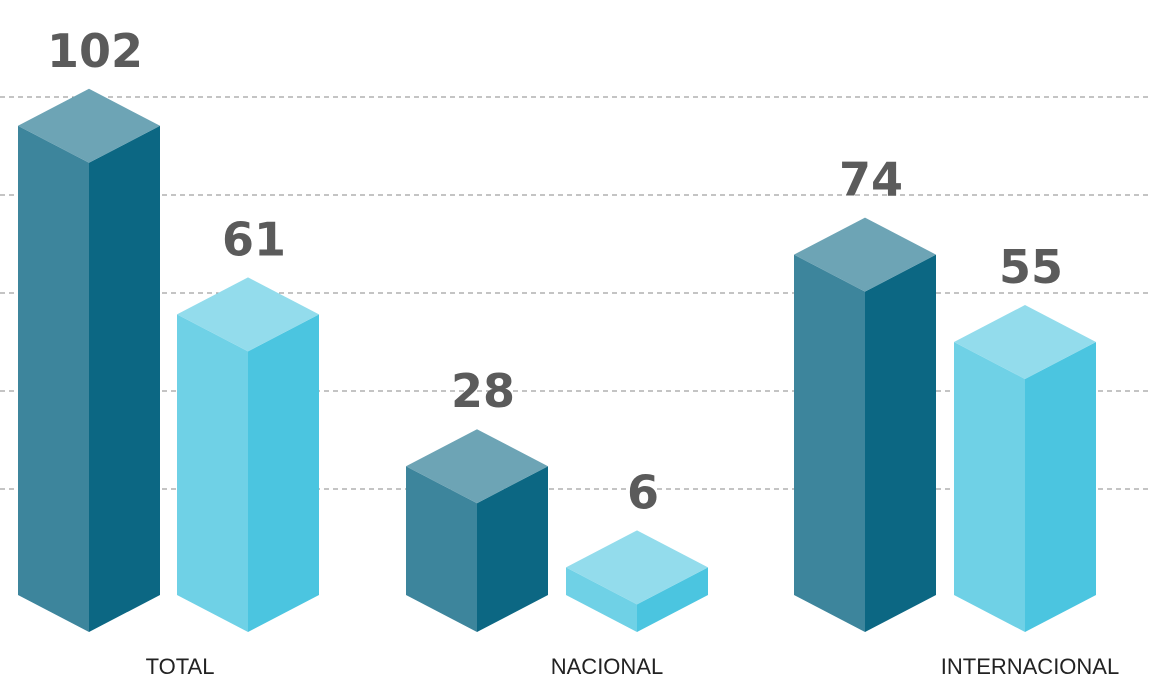 The image size is (1150, 678). Describe the element at coordinates (254, 239) in the screenshot. I see `value-label: 61` at that location.